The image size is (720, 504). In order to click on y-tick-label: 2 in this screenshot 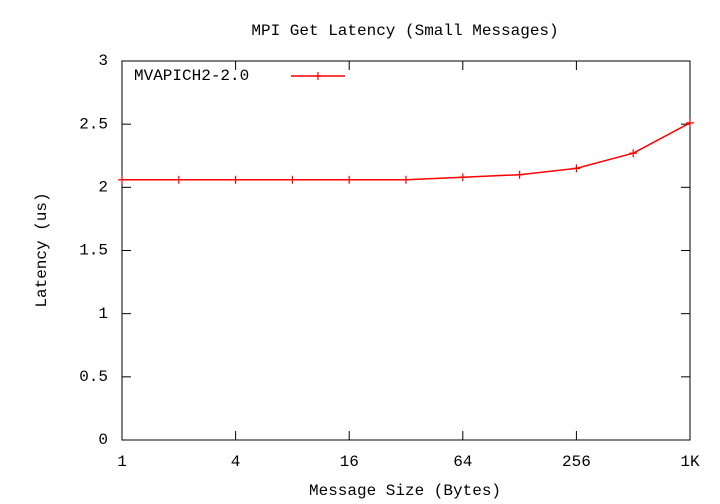, I will do `click(103, 188)`.